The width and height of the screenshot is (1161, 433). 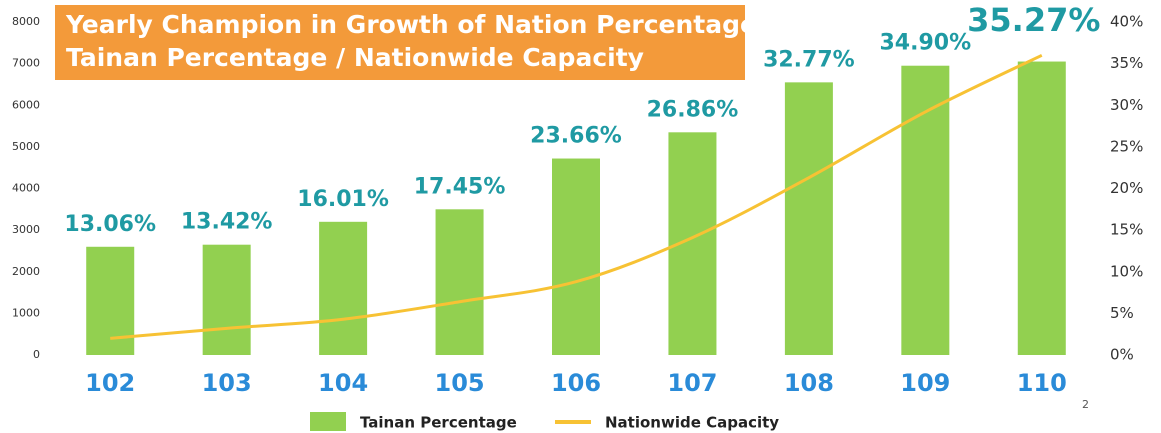 What do you see at coordinates (1126, 230) in the screenshot?
I see `y2-tick-label: 15%` at bounding box center [1126, 230].